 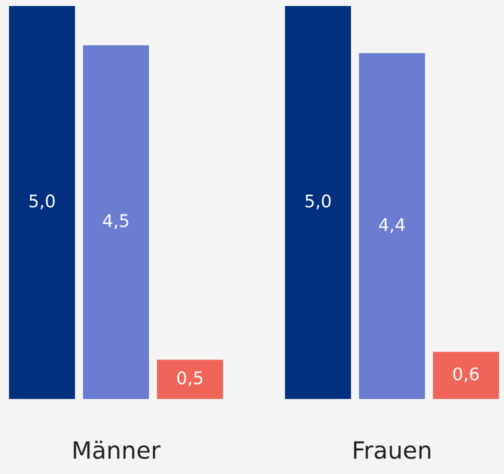 What do you see at coordinates (117, 449) in the screenshot?
I see `x-tick-label: Männer` at bounding box center [117, 449].